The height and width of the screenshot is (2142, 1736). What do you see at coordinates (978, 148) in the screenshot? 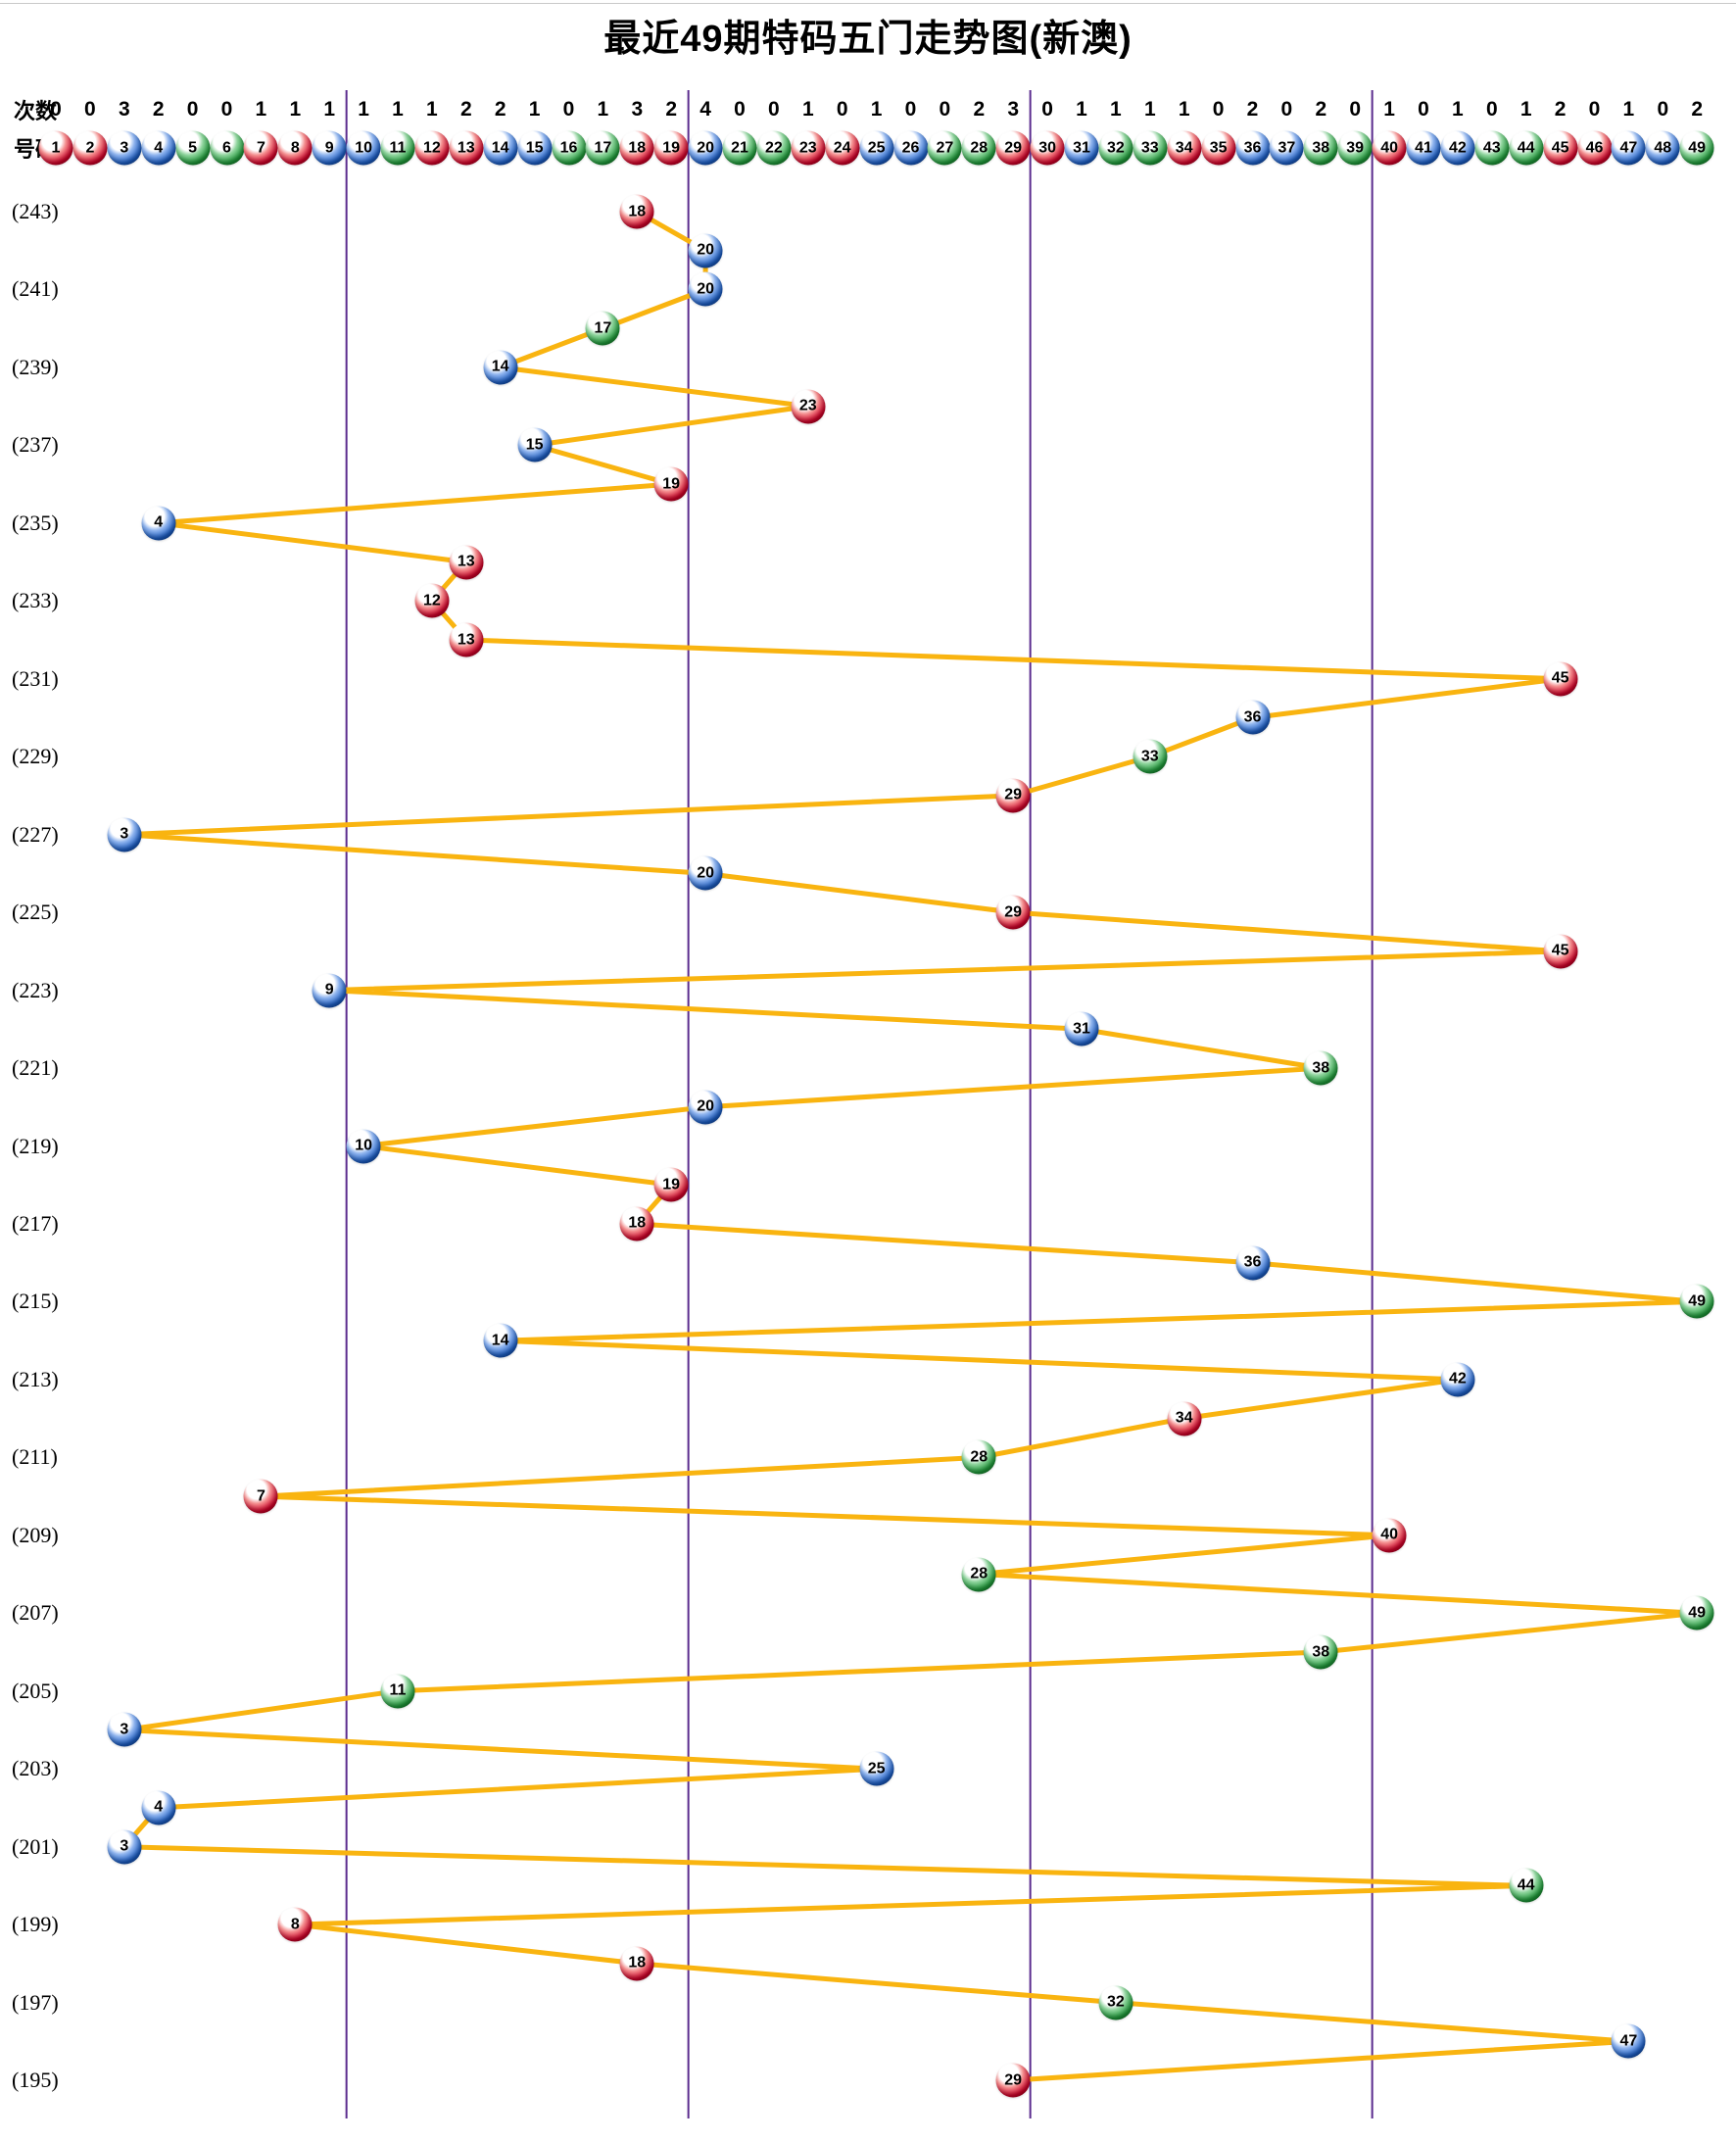
I see `header-ball: 28` at bounding box center [978, 148].